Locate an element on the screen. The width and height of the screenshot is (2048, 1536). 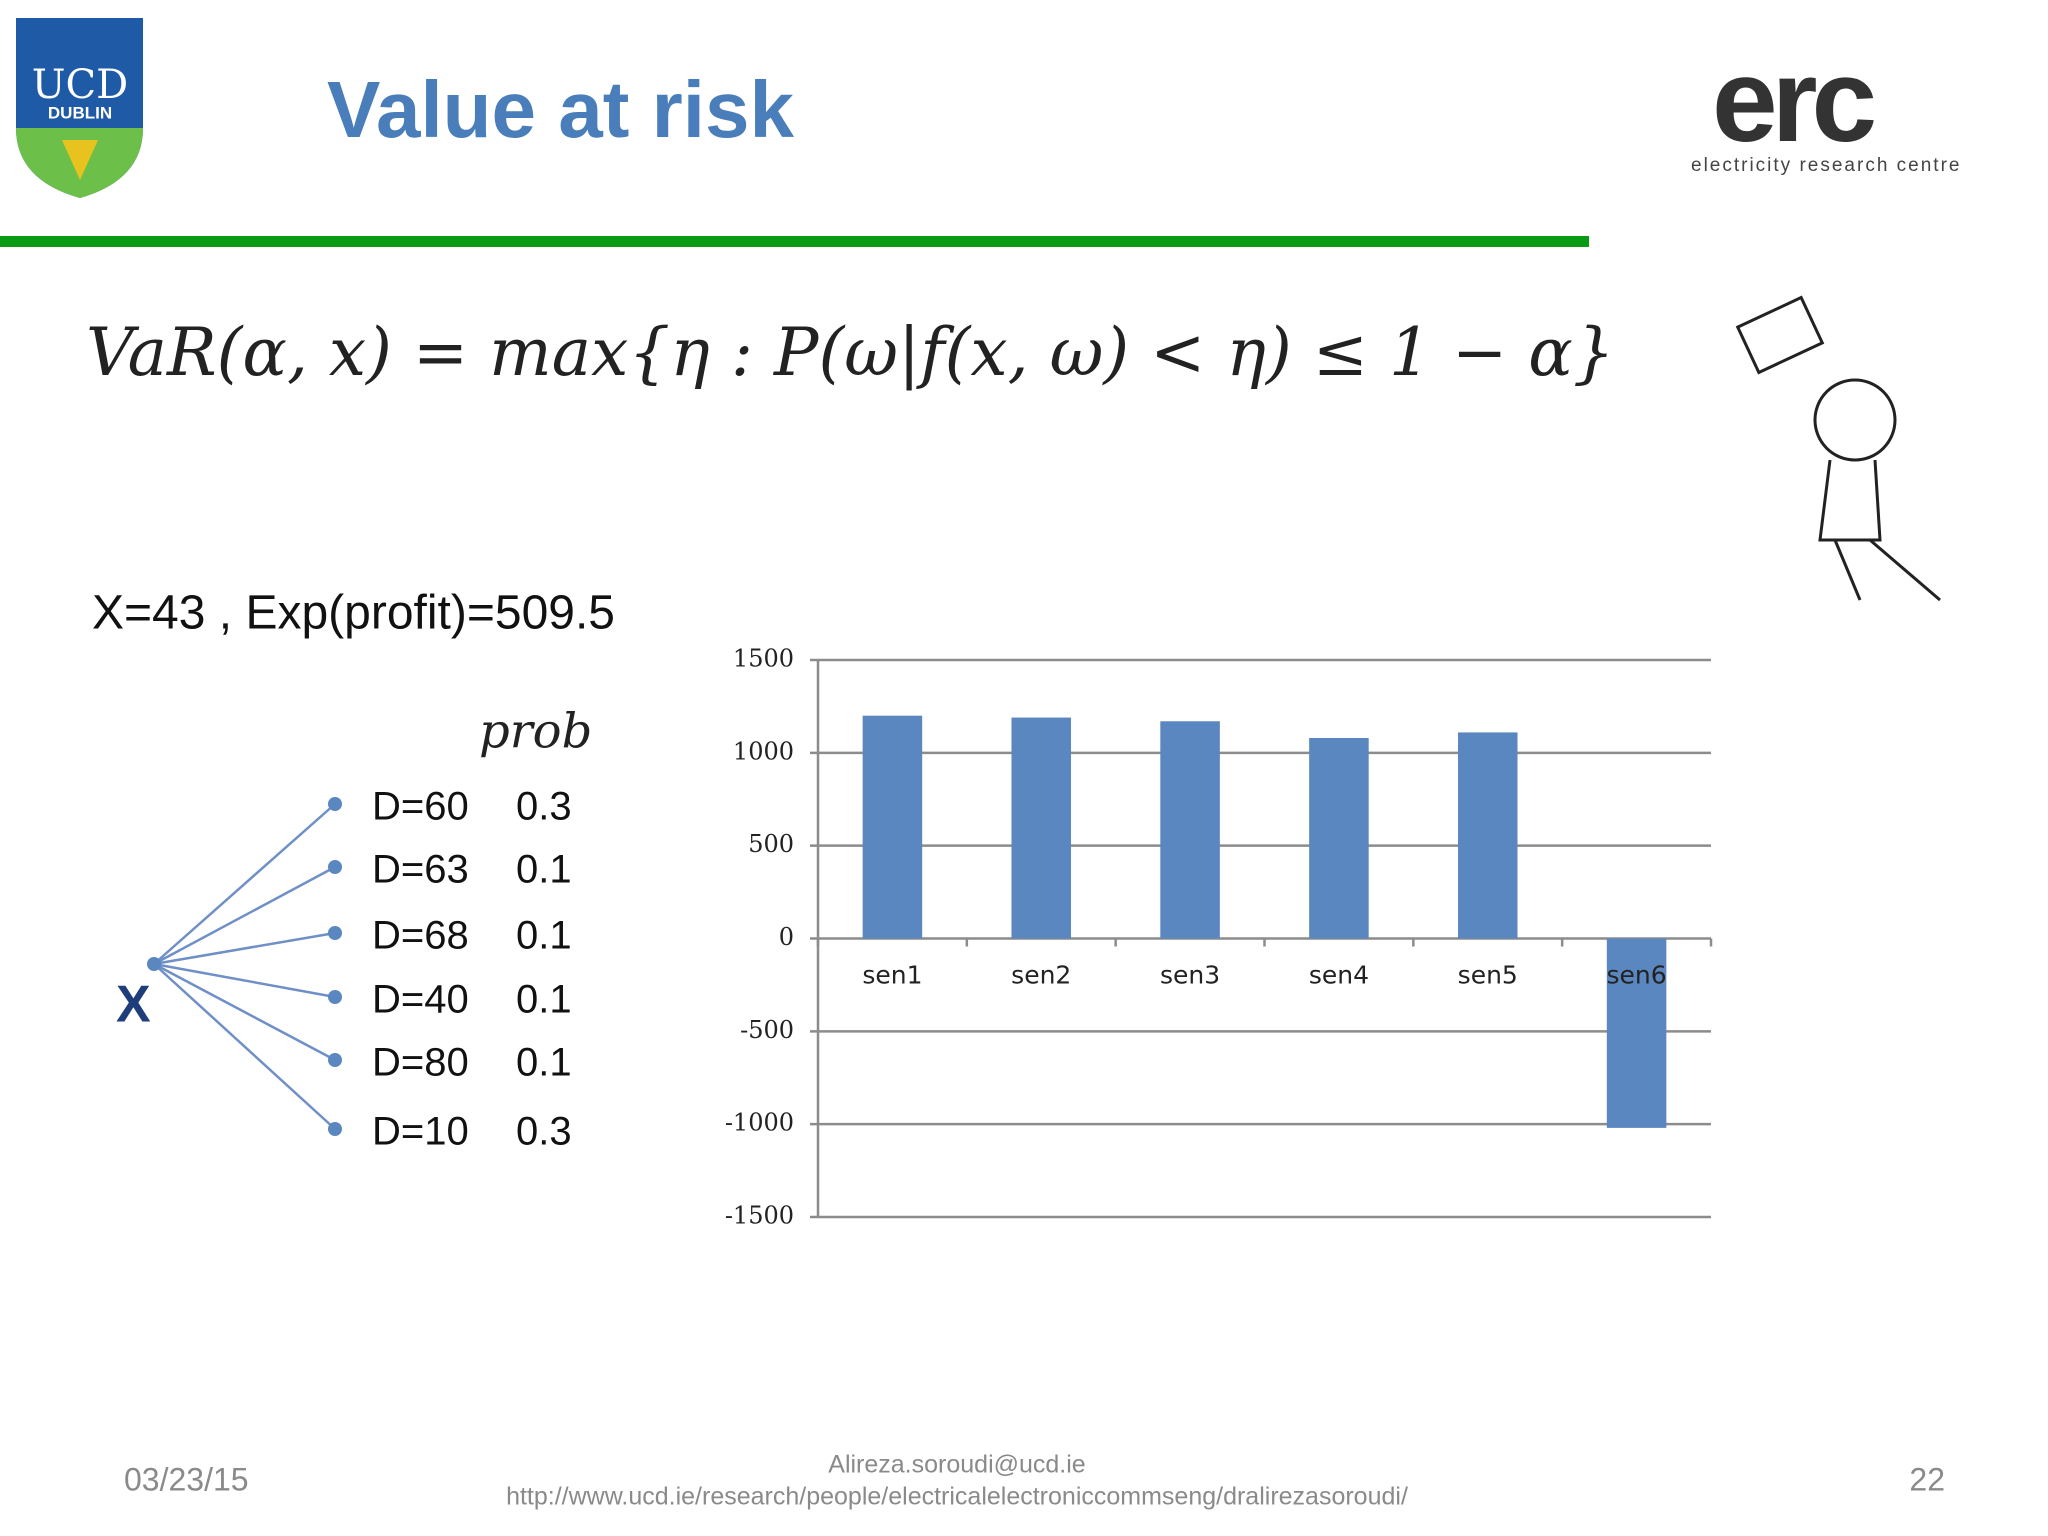
page-number: 22 is located at coordinates (1927, 1479).